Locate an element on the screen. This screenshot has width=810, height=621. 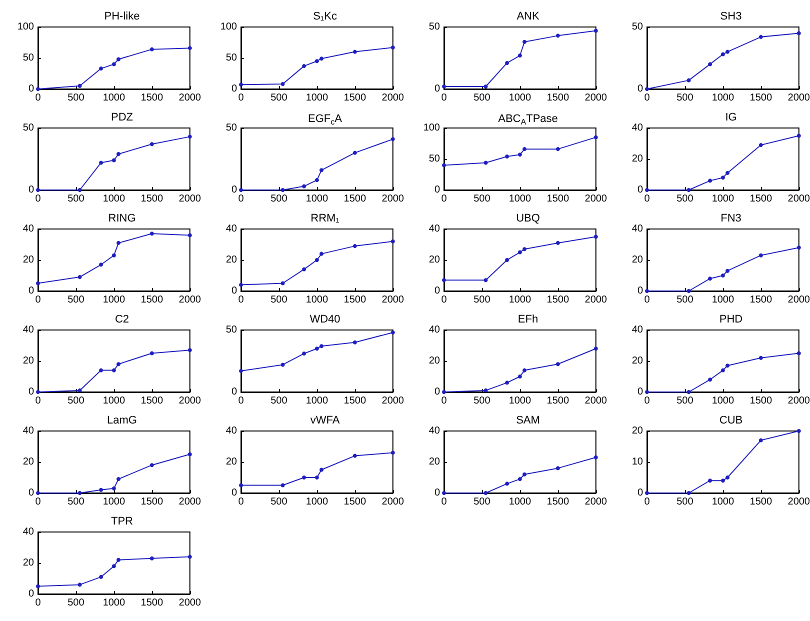
y-tick-label: 100 is located at coordinates (431, 128).